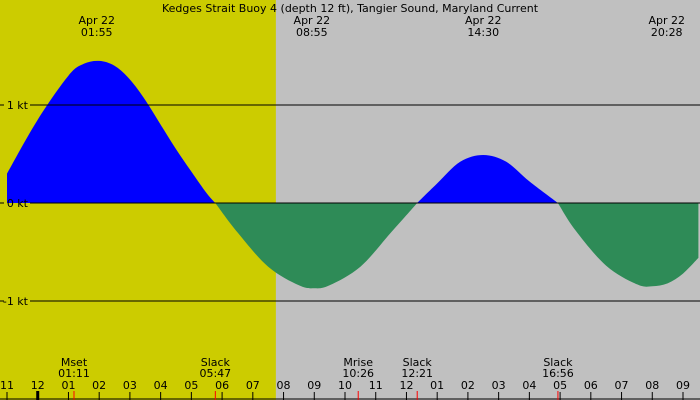 Image resolution: width=700 pixels, height=400 pixels. I want to click on annotation-time: 01:55, so click(97, 32).